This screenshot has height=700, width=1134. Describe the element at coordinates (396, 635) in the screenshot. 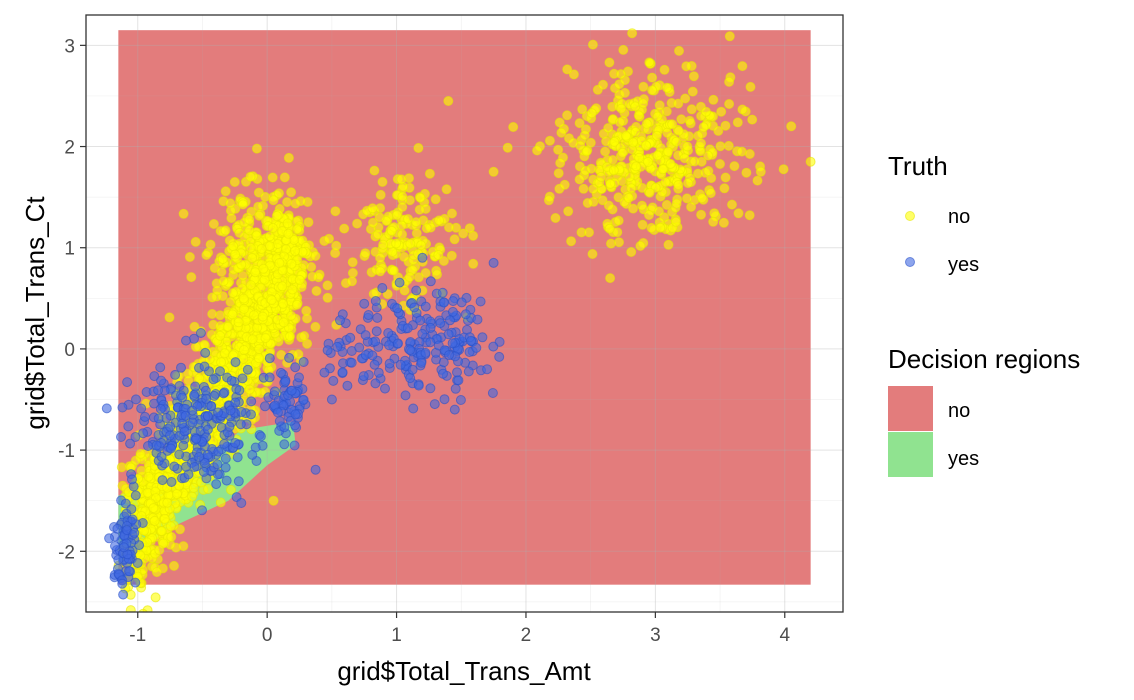

I see `x-tick-label: 1` at that location.